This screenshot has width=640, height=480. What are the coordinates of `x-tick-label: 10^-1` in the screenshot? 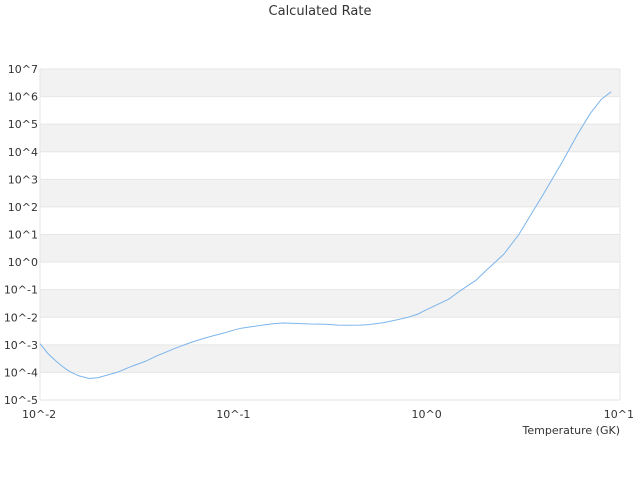 It's located at (233, 414).